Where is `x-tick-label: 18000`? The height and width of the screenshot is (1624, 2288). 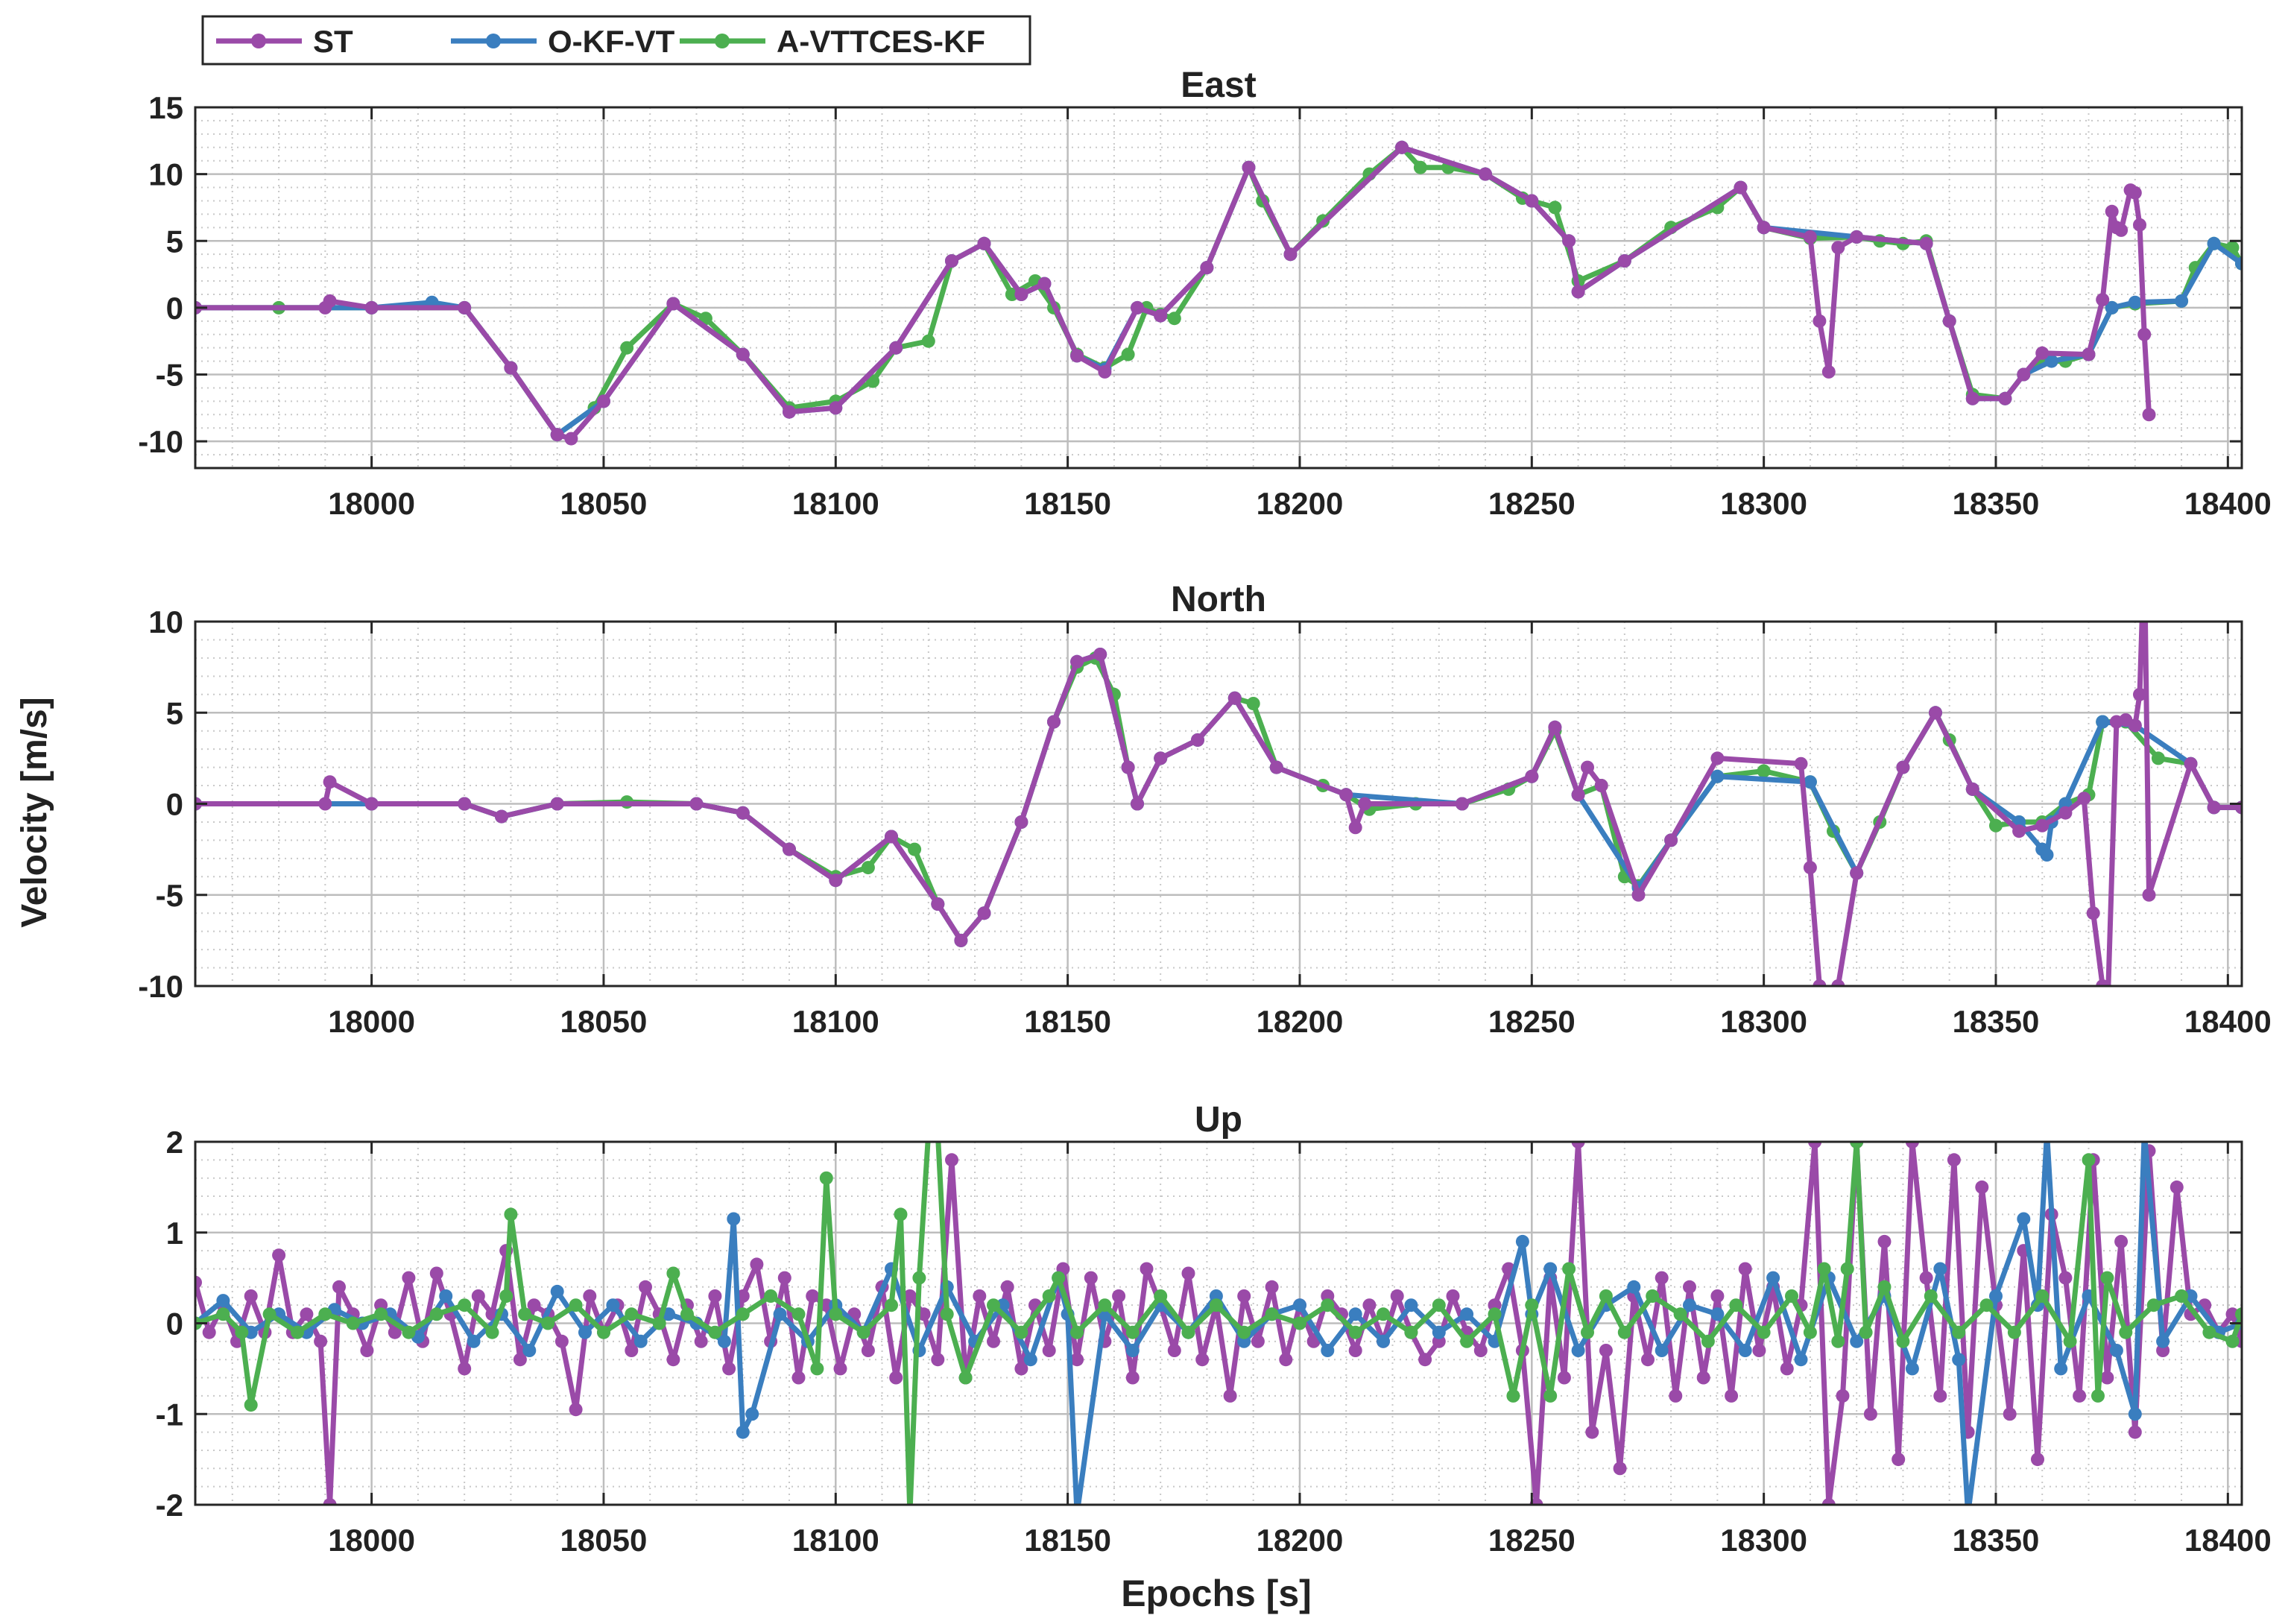 x-tick-label: 18000 is located at coordinates (371, 1021).